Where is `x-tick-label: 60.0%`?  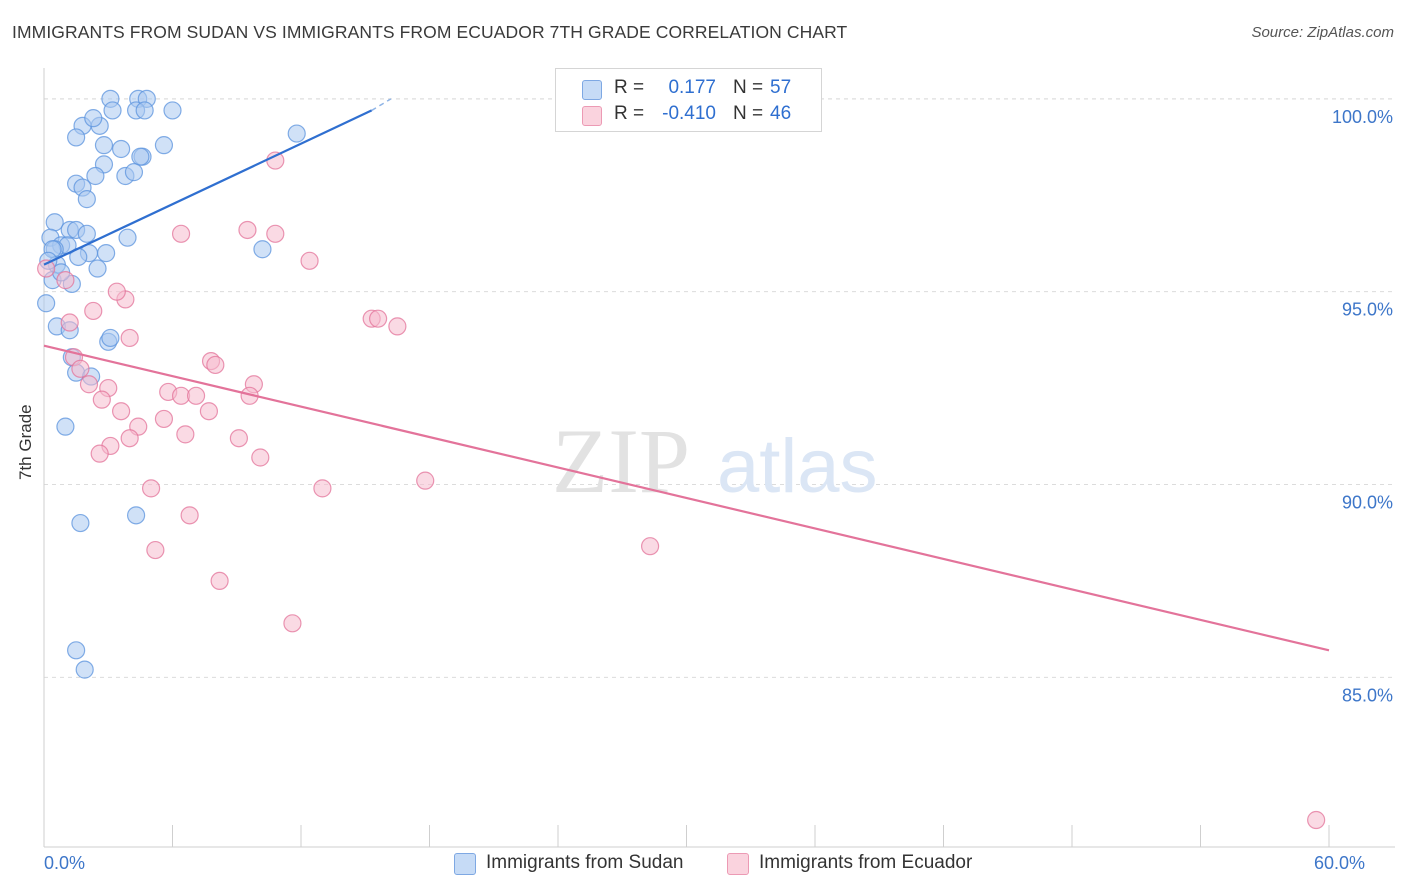 x-tick-label: 60.0% is located at coordinates (1339, 863).